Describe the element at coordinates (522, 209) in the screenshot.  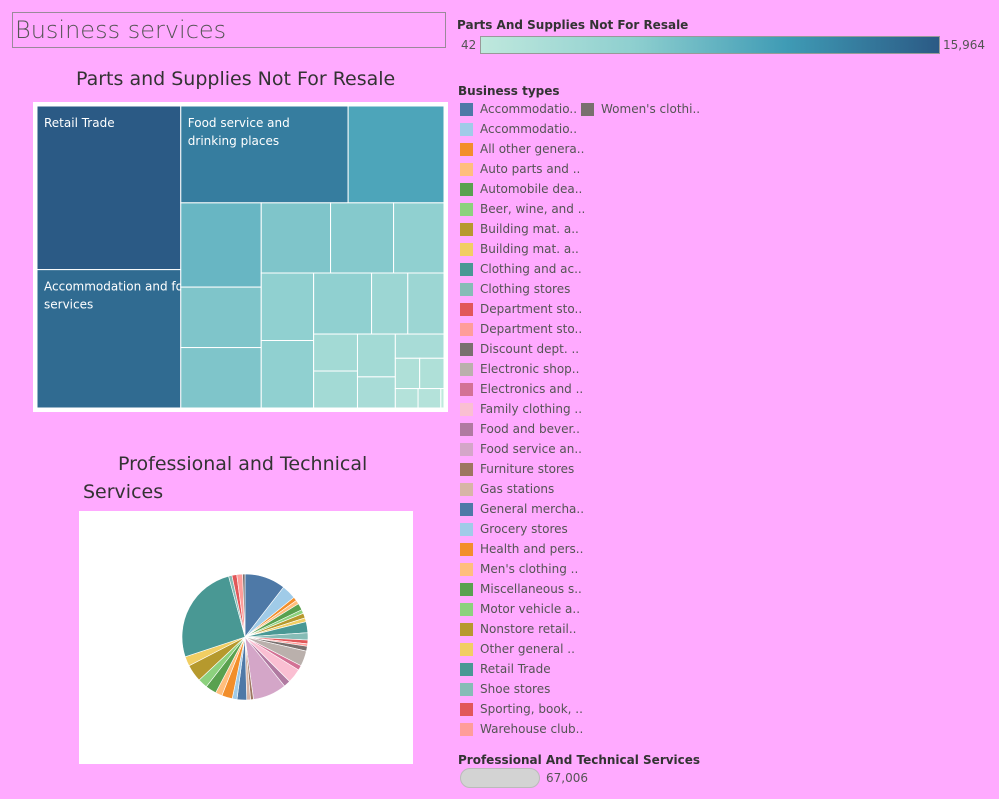
I see `legend-item: Beer, wine, and ..` at that location.